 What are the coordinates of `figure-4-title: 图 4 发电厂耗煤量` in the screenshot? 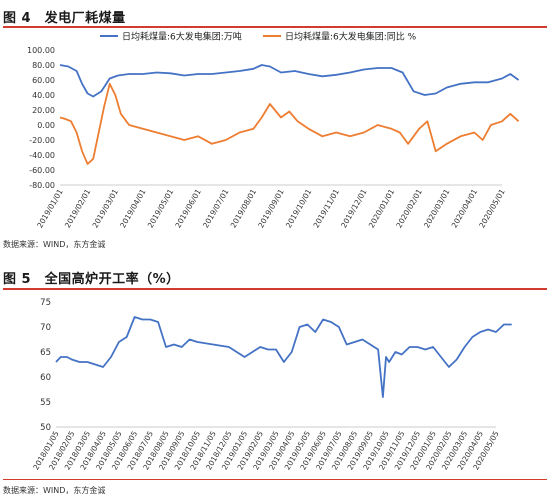 It's located at (64, 18).